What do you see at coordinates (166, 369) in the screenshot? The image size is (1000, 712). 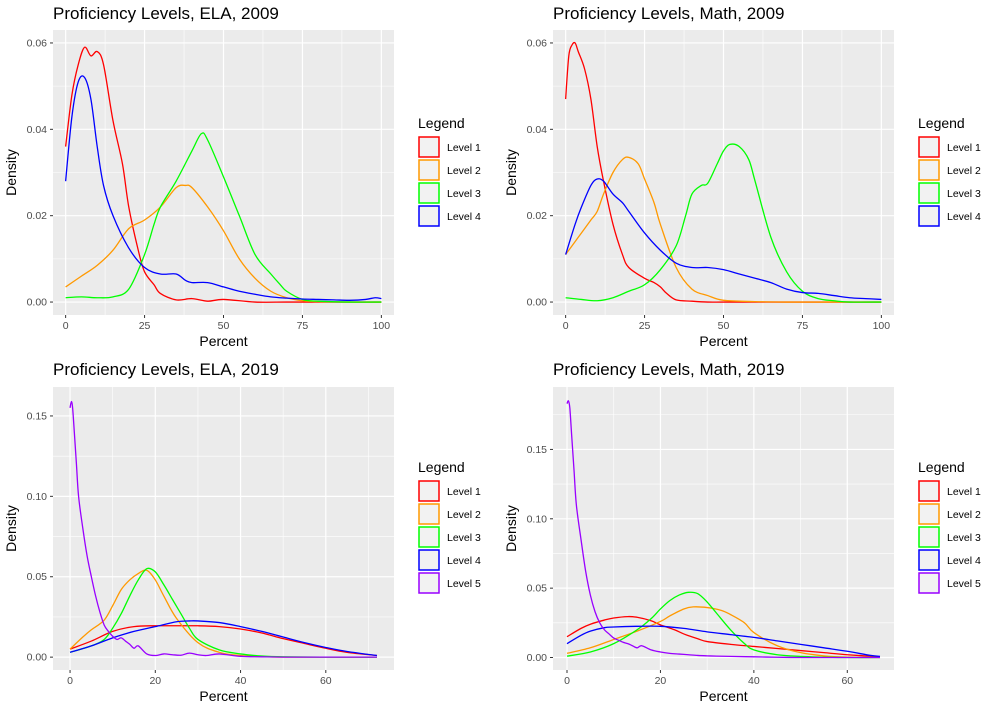 I see `chart-title: Proficiency Levels, ELA, 2019` at bounding box center [166, 369].